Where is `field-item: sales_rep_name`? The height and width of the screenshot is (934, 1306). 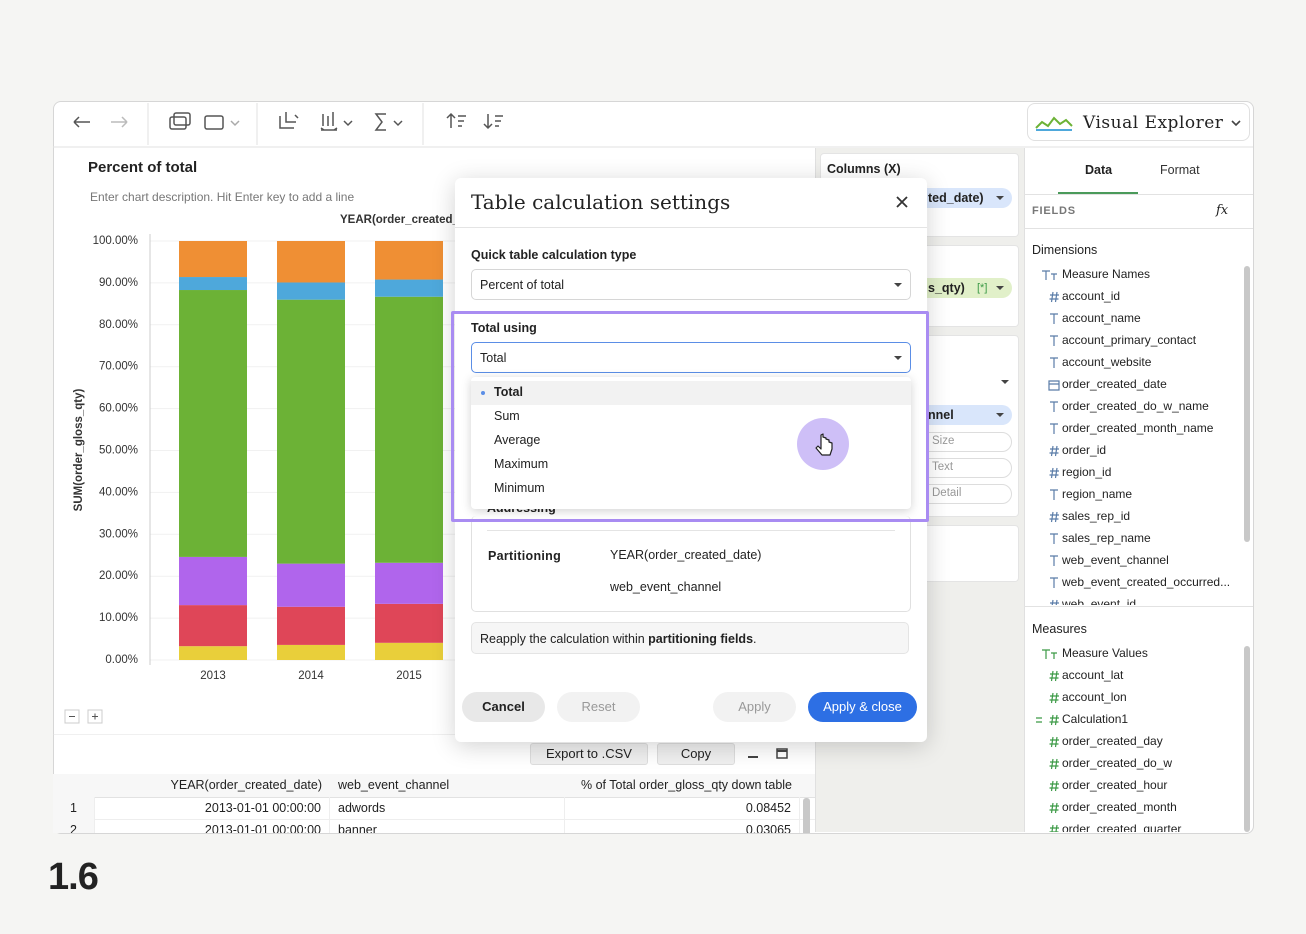
field-item: sales_rep_name is located at coordinates (1131, 539).